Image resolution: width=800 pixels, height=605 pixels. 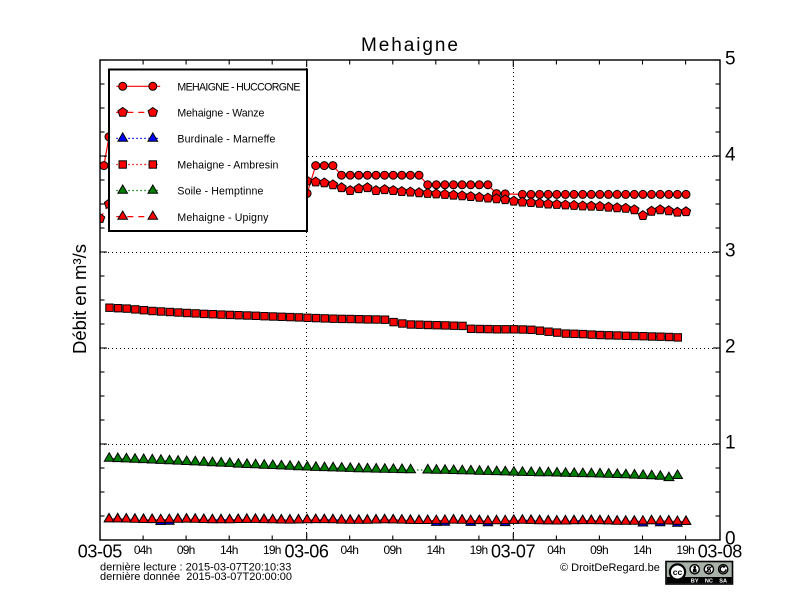 I want to click on svg-text: 1, so click(x=730, y=443).